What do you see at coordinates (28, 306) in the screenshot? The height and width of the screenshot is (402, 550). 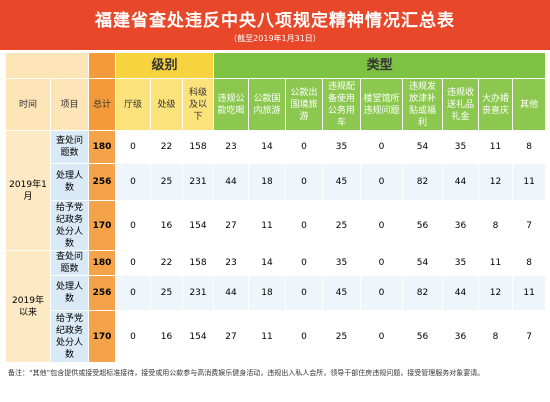 I see `period-cell: 2019年以来` at bounding box center [28, 306].